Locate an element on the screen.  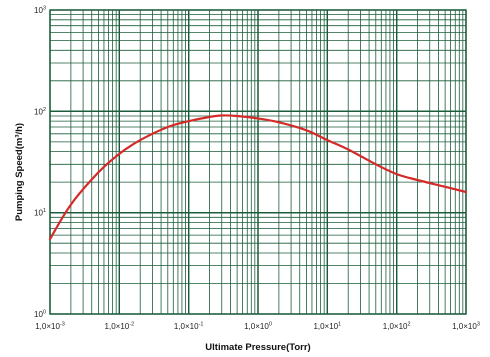
y-tick-label: 10⁰ is located at coordinates (40, 315).